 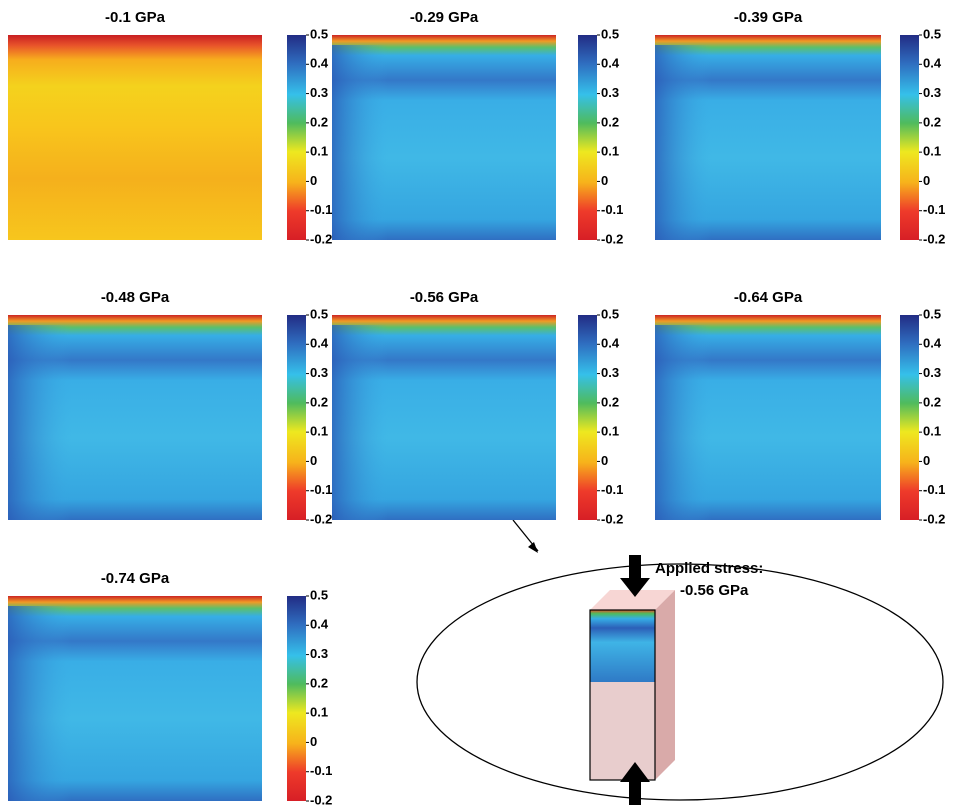 What do you see at coordinates (533, 547) in the screenshot?
I see `pointer-head` at bounding box center [533, 547].